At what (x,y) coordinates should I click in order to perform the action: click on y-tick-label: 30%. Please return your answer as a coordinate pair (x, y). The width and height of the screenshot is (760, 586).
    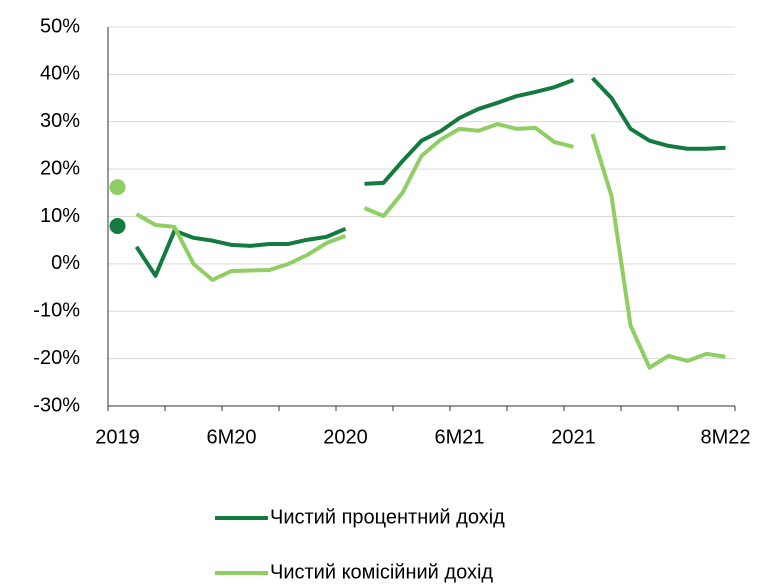
    Looking at the image, I should click on (60, 121).